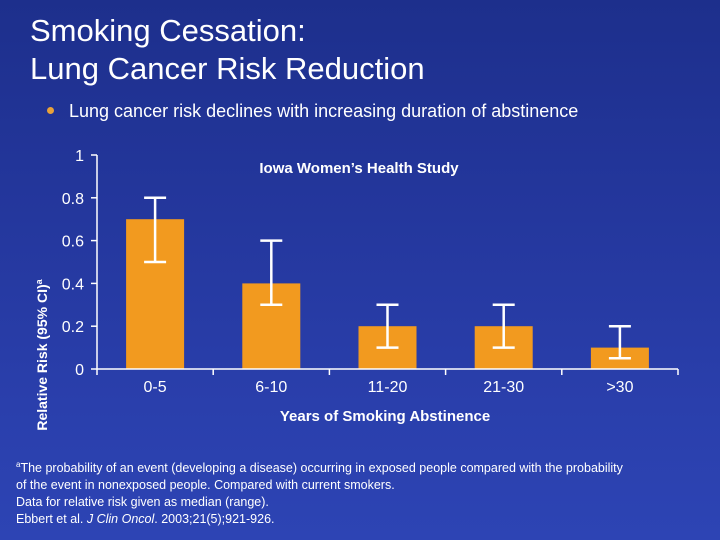 The width and height of the screenshot is (720, 540). What do you see at coordinates (73, 199) in the screenshot?
I see `y-tick-label: 0.8` at bounding box center [73, 199].